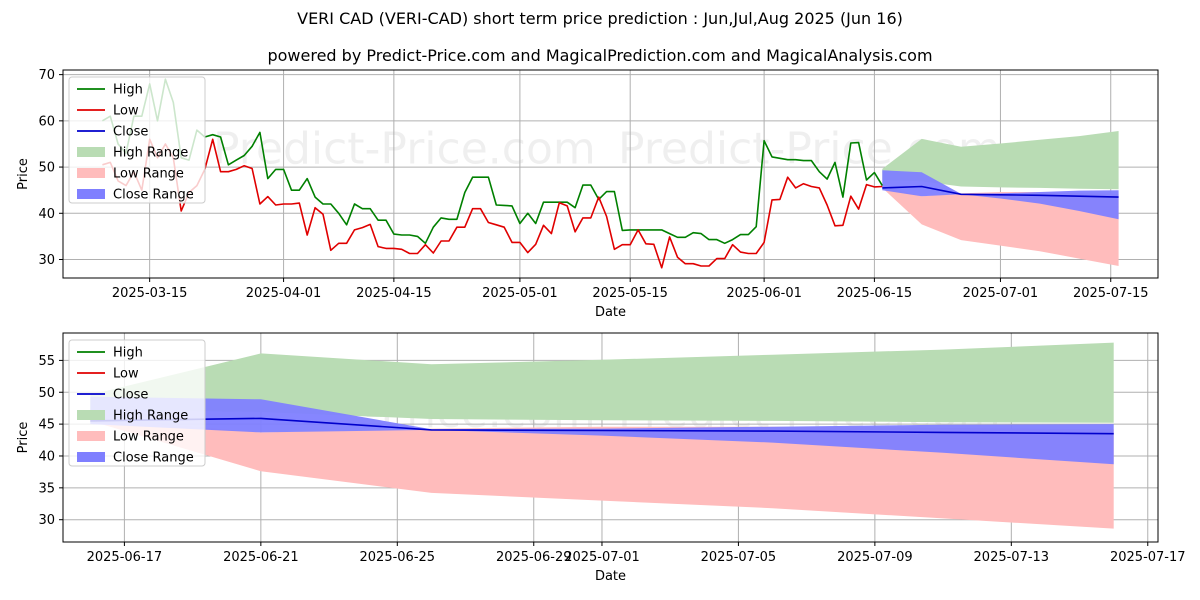 This screenshot has width=1200, height=600. I want to click on x-tick-label: 2025-07-17, so click(1148, 557).